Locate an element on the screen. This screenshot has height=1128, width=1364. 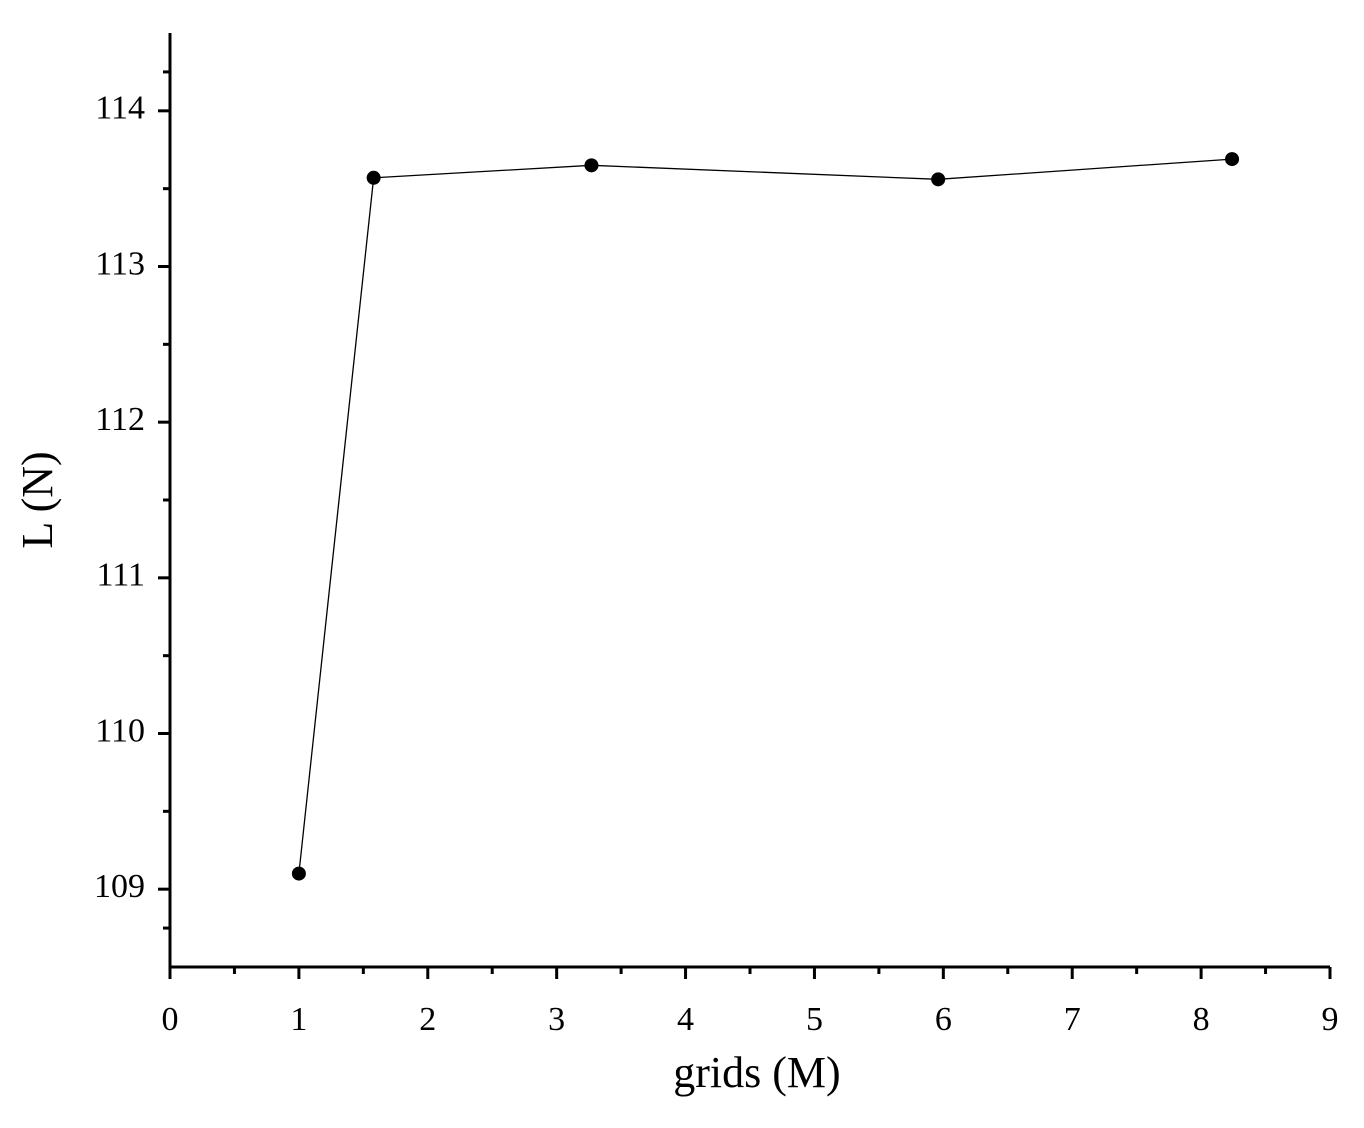
x-tick-label: 0 is located at coordinates (170, 1019).